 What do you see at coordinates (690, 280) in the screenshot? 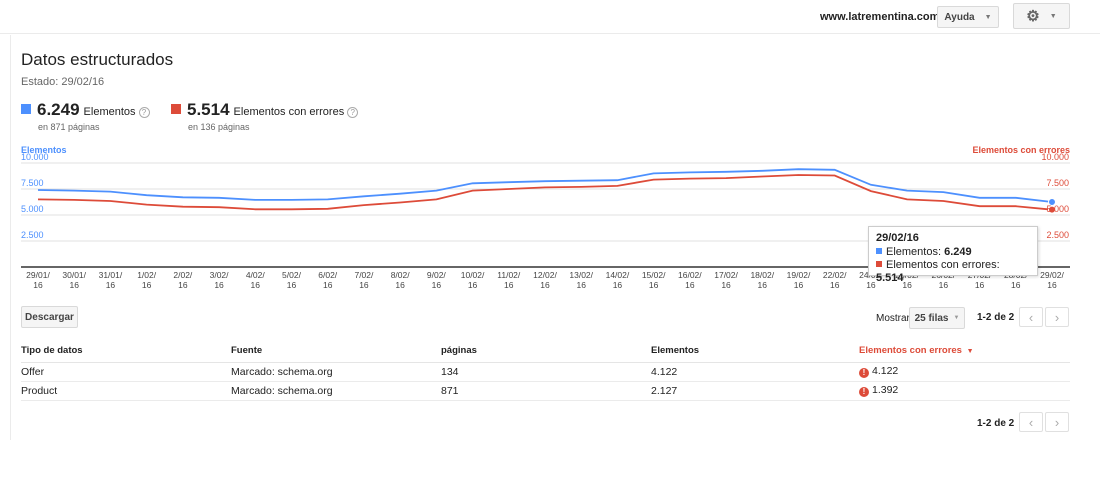
I see `x-tick-label: 16/02/16` at bounding box center [690, 280].